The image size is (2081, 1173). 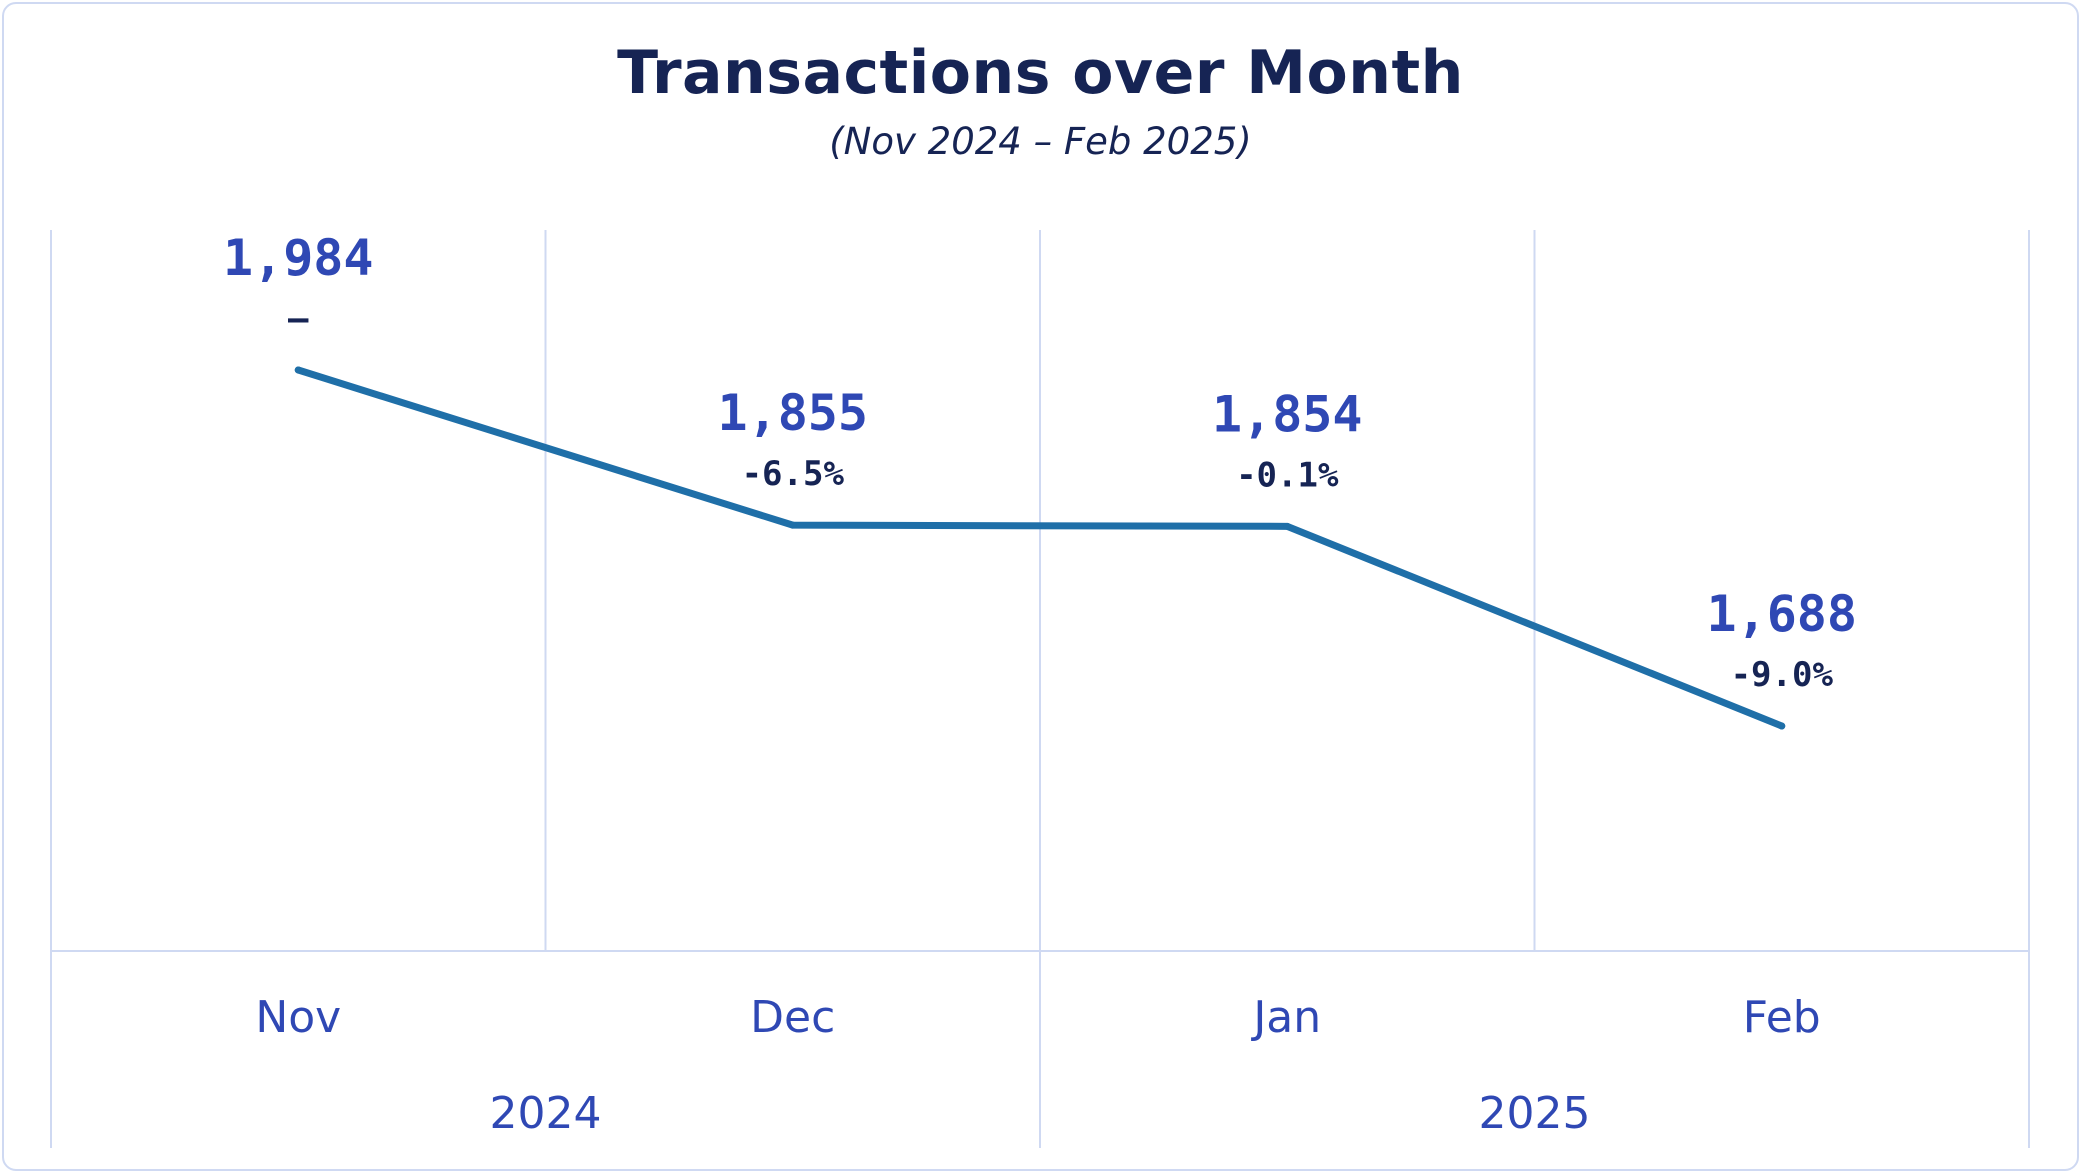 What do you see at coordinates (298, 319) in the screenshot?
I see `data-label-change: –` at bounding box center [298, 319].